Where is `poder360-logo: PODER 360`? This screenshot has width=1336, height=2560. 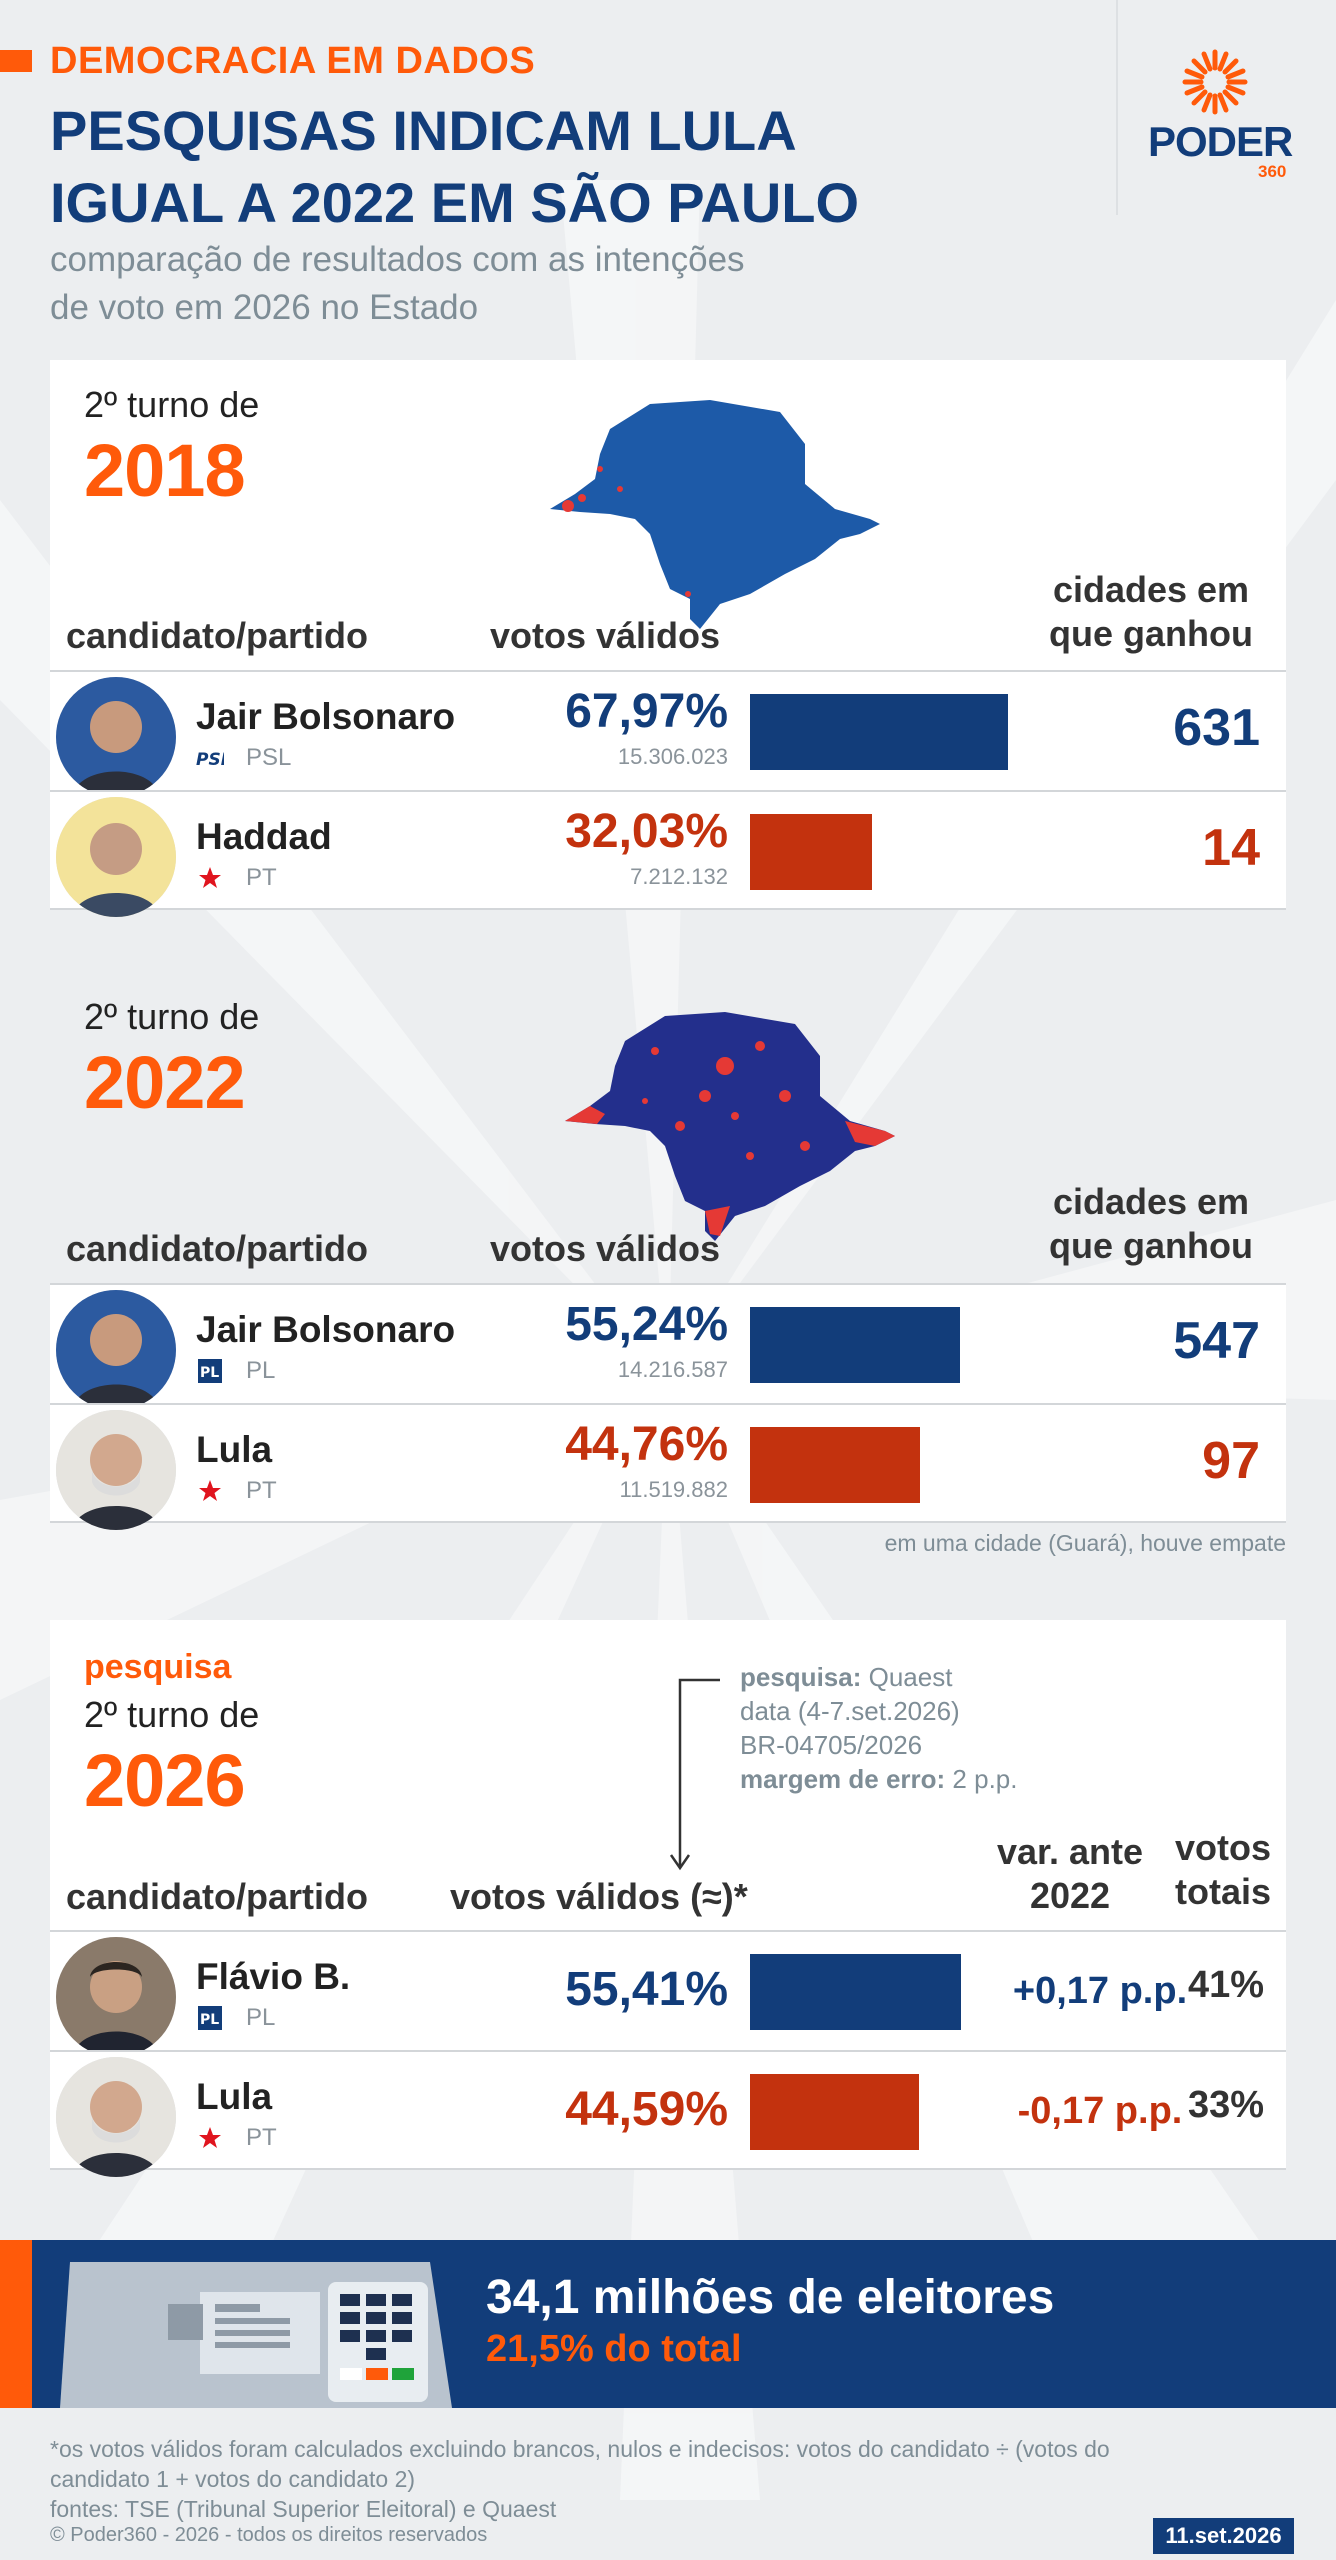 poder360-logo: PODER 360 is located at coordinates (1216, 116).